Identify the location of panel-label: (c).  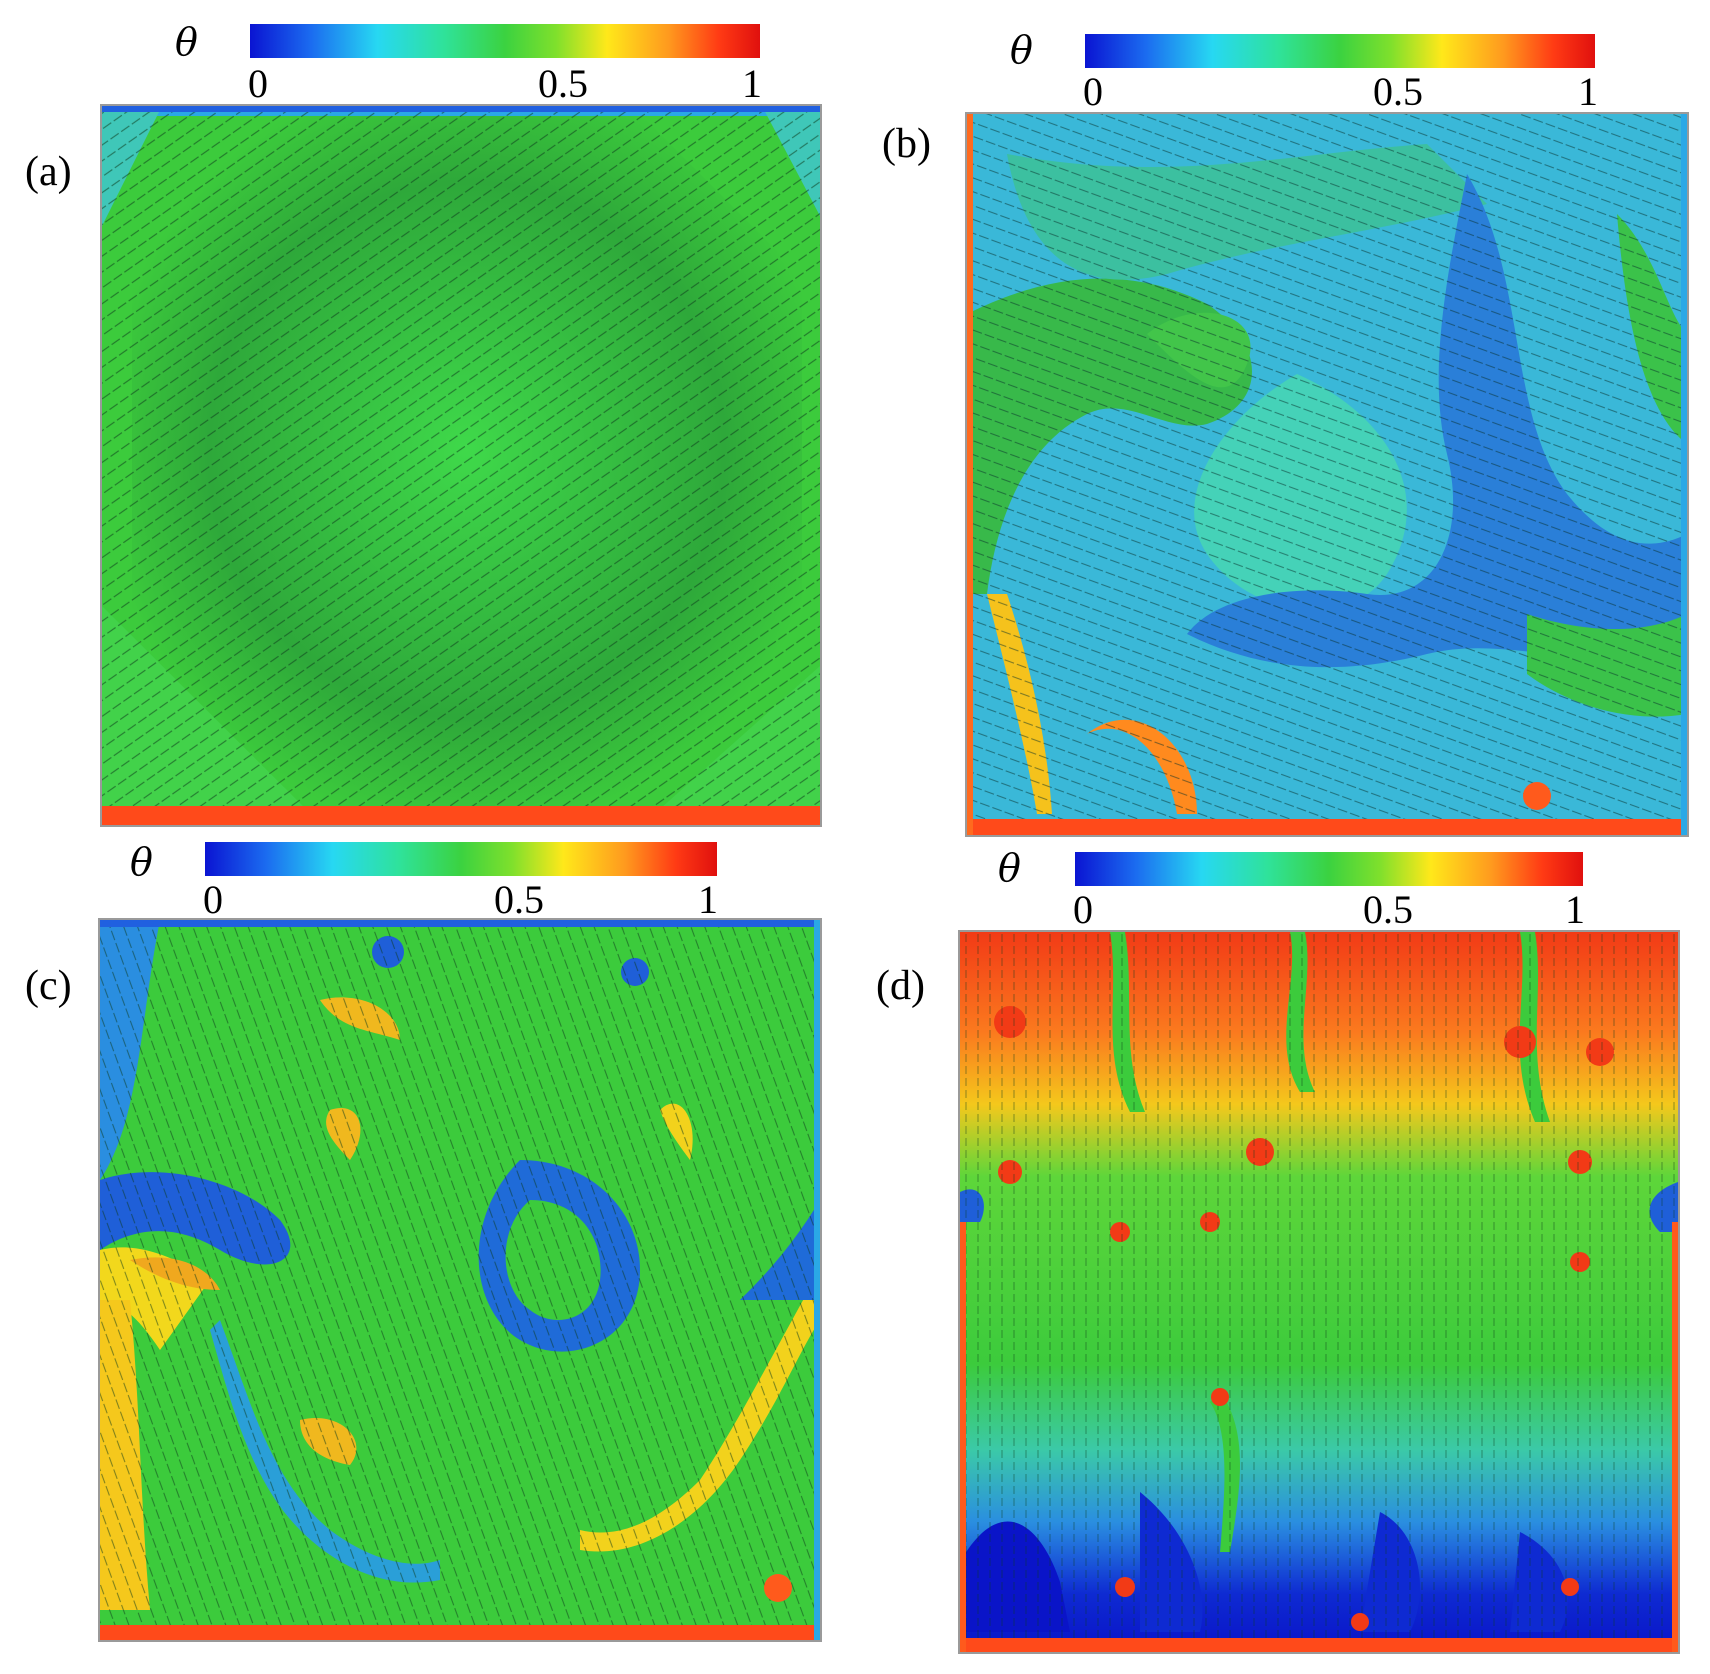
(48, 986).